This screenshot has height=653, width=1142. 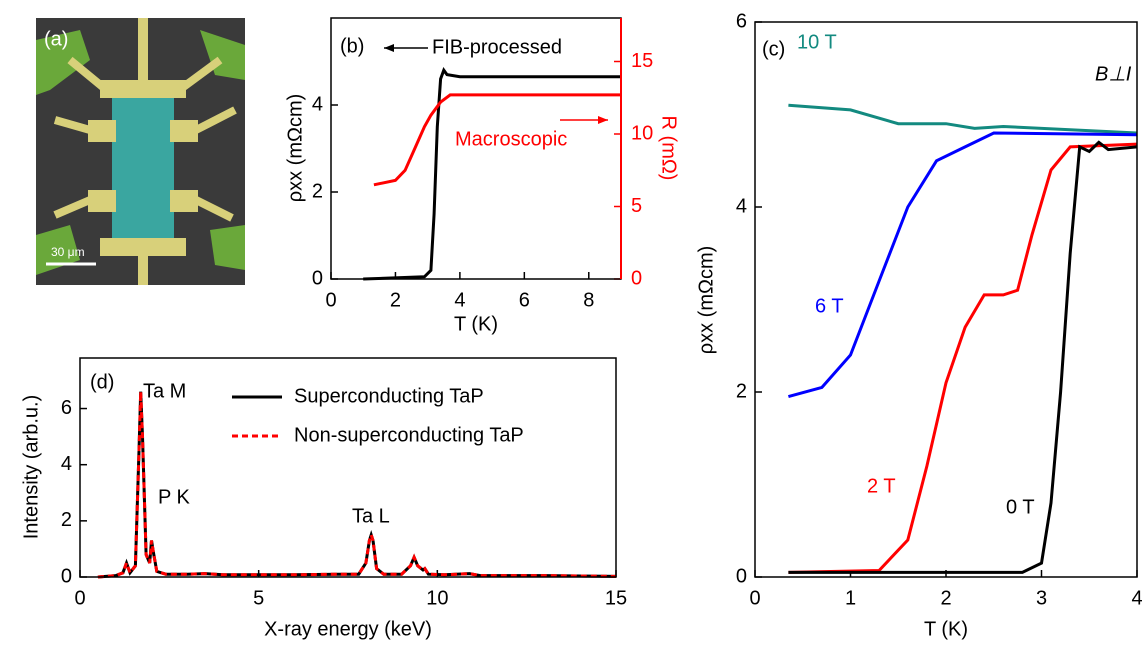 What do you see at coordinates (881, 486) in the screenshot?
I see `series-label: 2 T` at bounding box center [881, 486].